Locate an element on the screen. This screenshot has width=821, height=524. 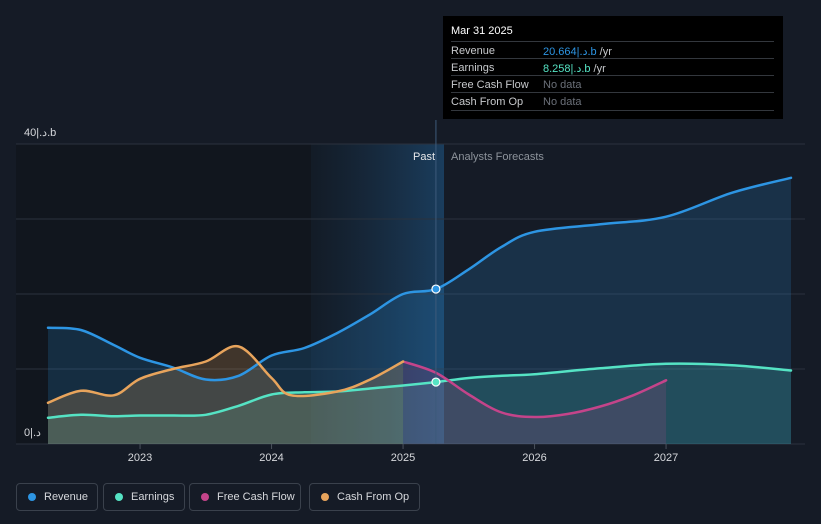
revenue-marker is located at coordinates (436, 289).